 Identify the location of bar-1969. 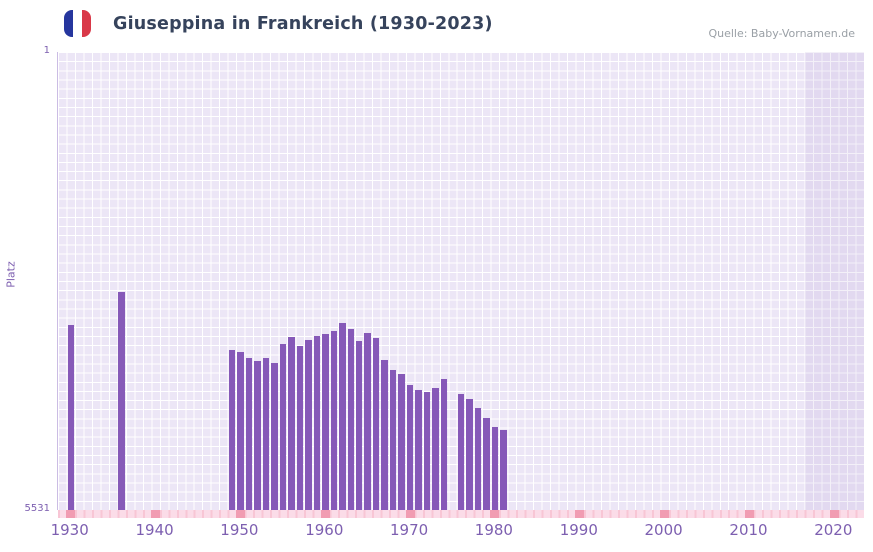
(401, 442).